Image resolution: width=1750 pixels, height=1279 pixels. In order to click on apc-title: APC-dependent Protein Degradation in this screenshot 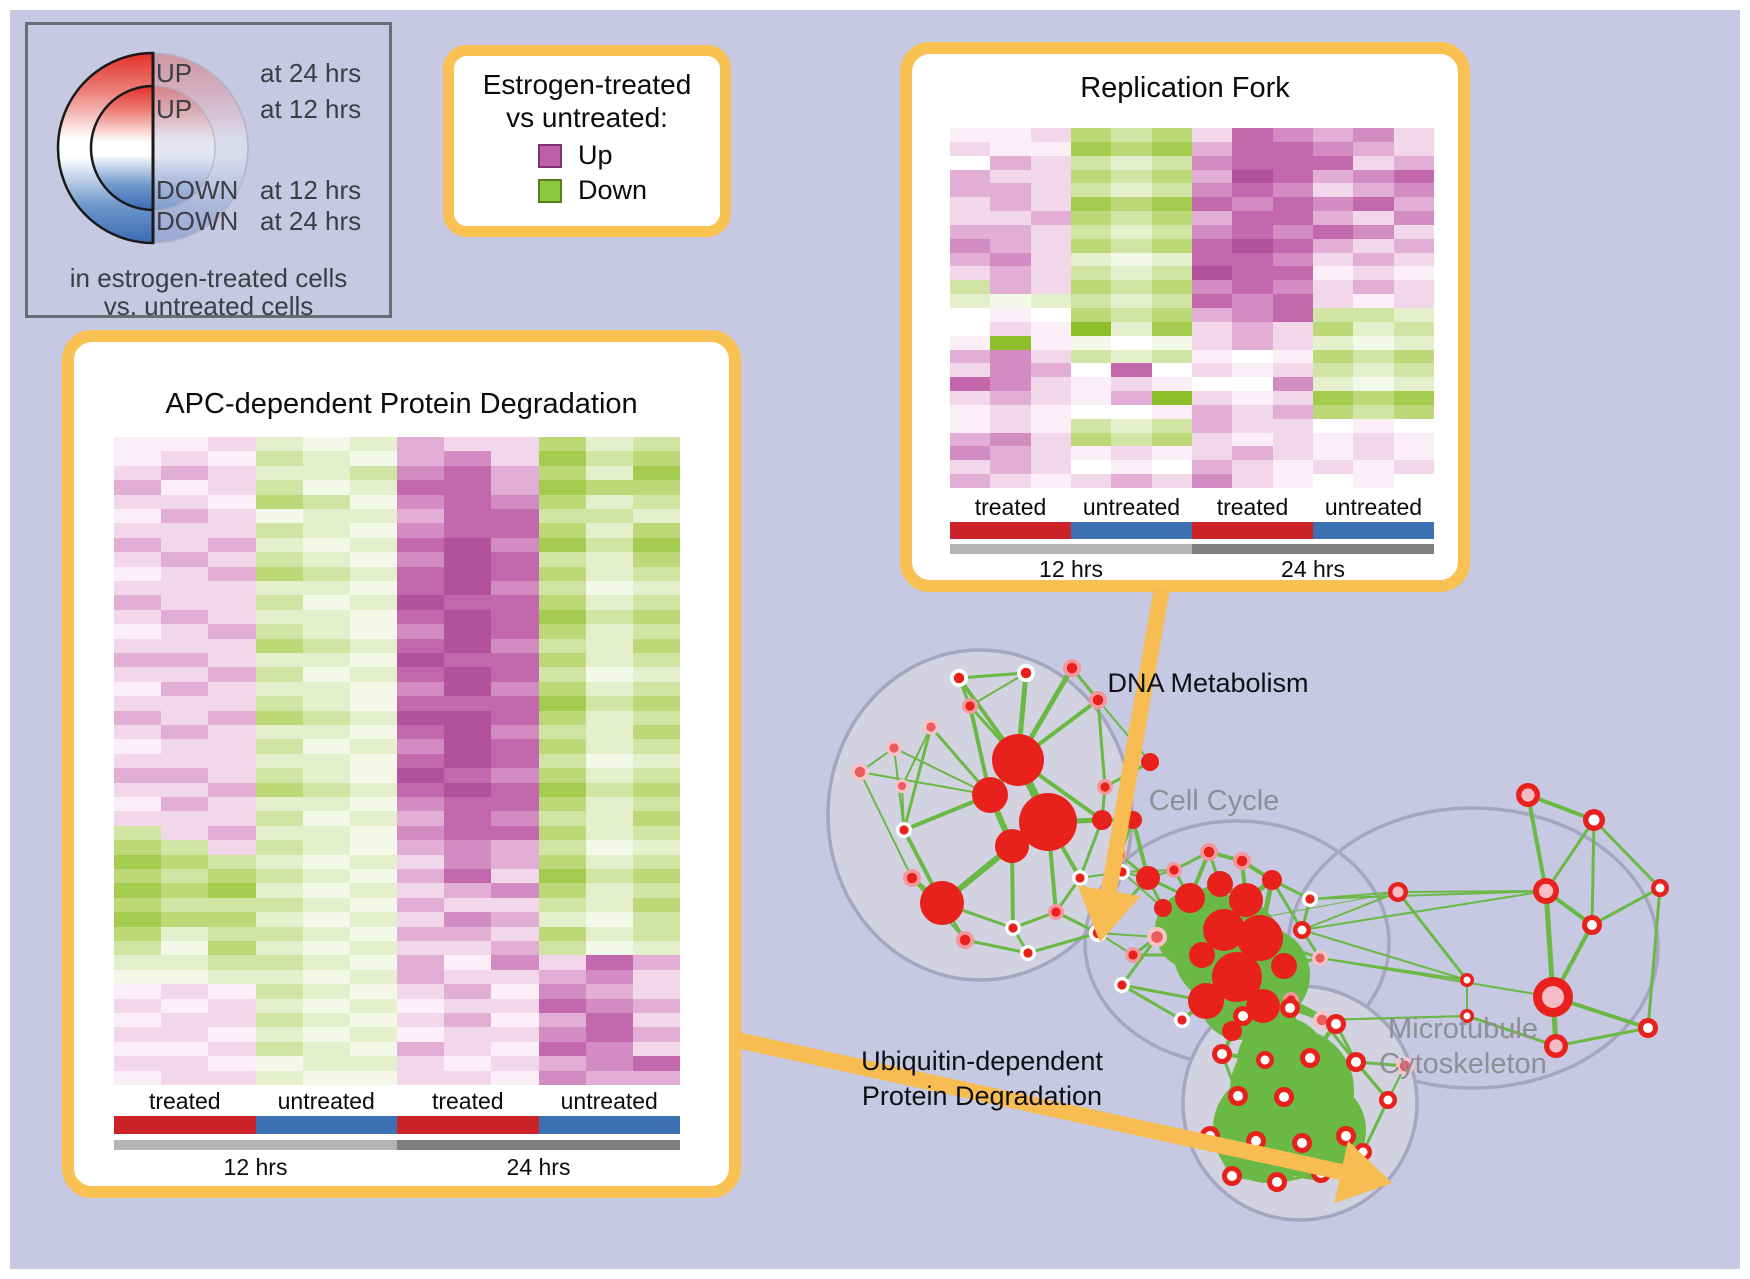, I will do `click(401, 404)`.